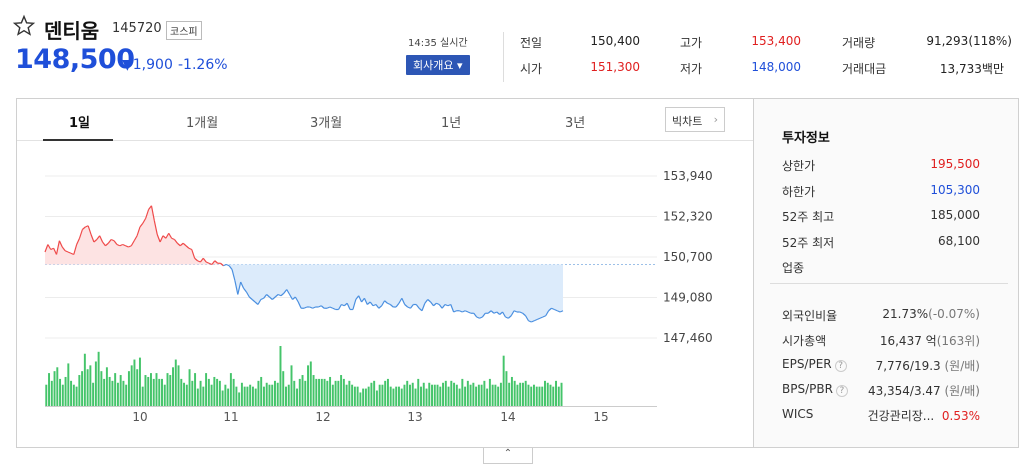  What do you see at coordinates (840, 366) in the screenshot?
I see `eps-help-icon: ?` at bounding box center [840, 366].